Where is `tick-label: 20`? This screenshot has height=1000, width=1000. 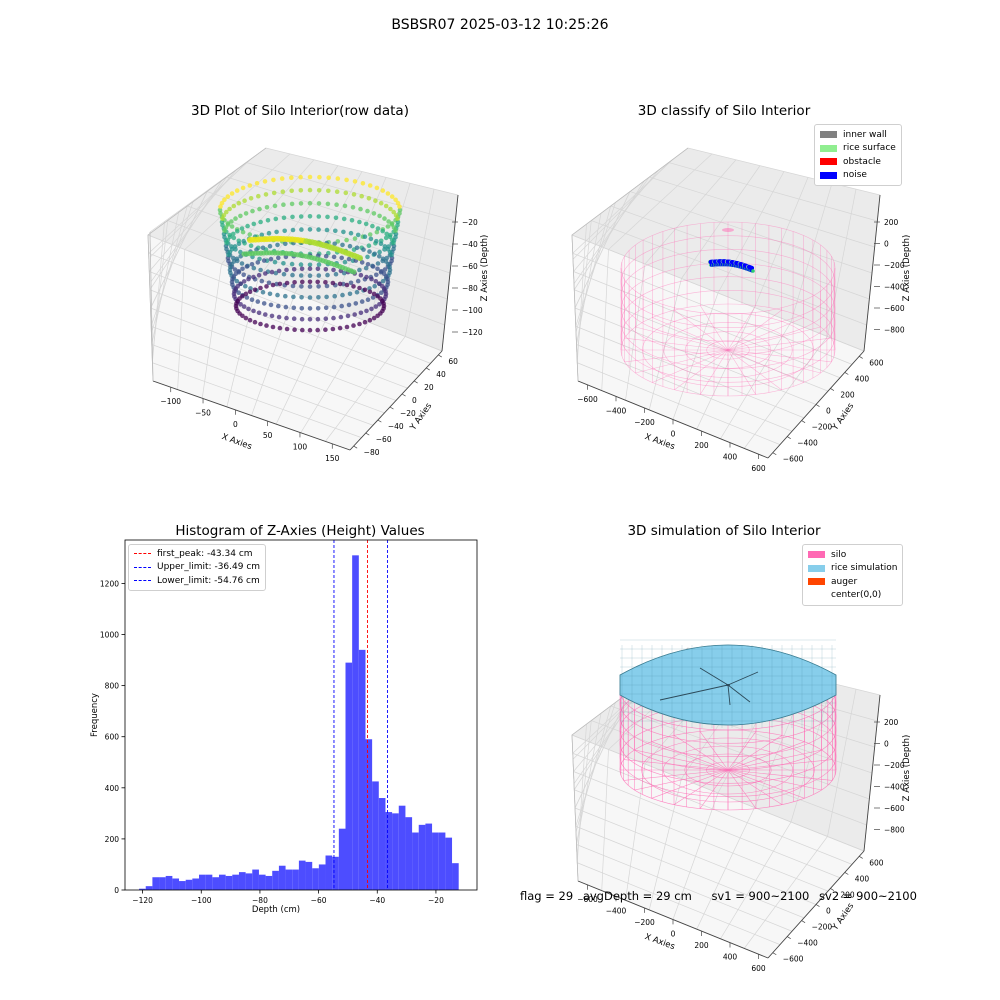 tick-label: 20 is located at coordinates (429, 387).